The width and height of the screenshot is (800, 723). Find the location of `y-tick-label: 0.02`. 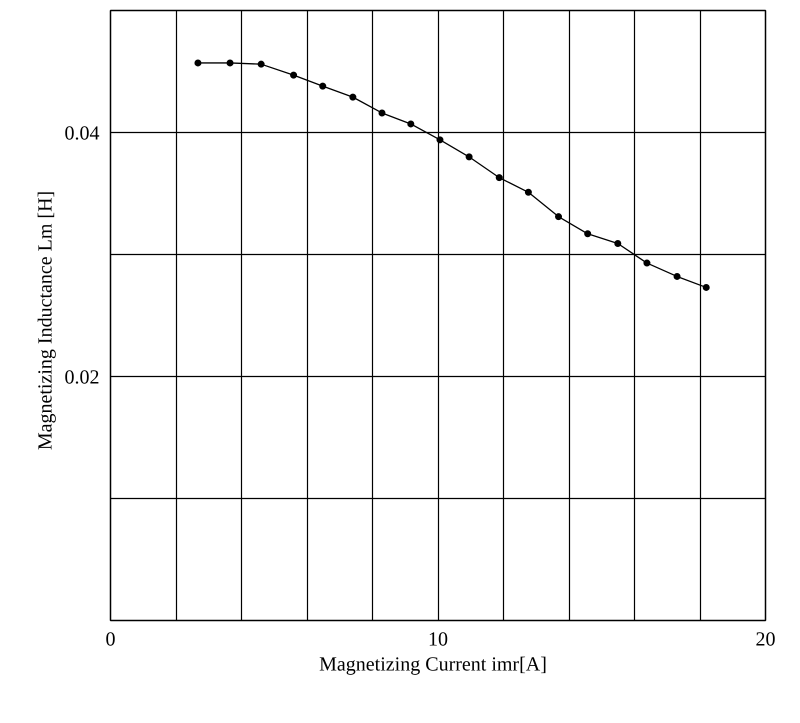

y-tick-label: 0.02 is located at coordinates (82, 377).